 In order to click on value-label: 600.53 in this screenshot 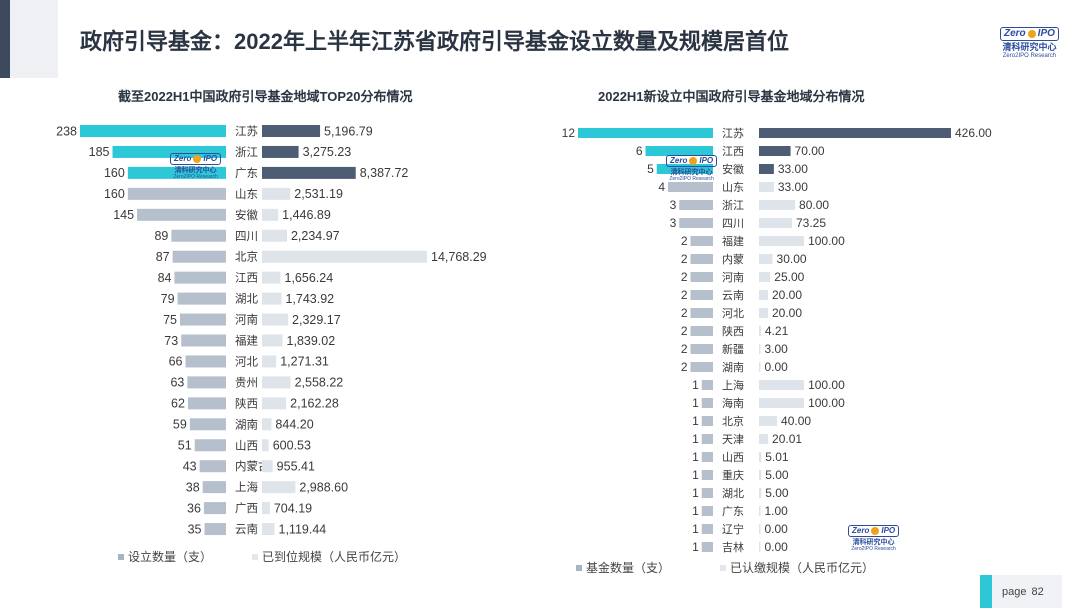, I will do `click(292, 446)`.